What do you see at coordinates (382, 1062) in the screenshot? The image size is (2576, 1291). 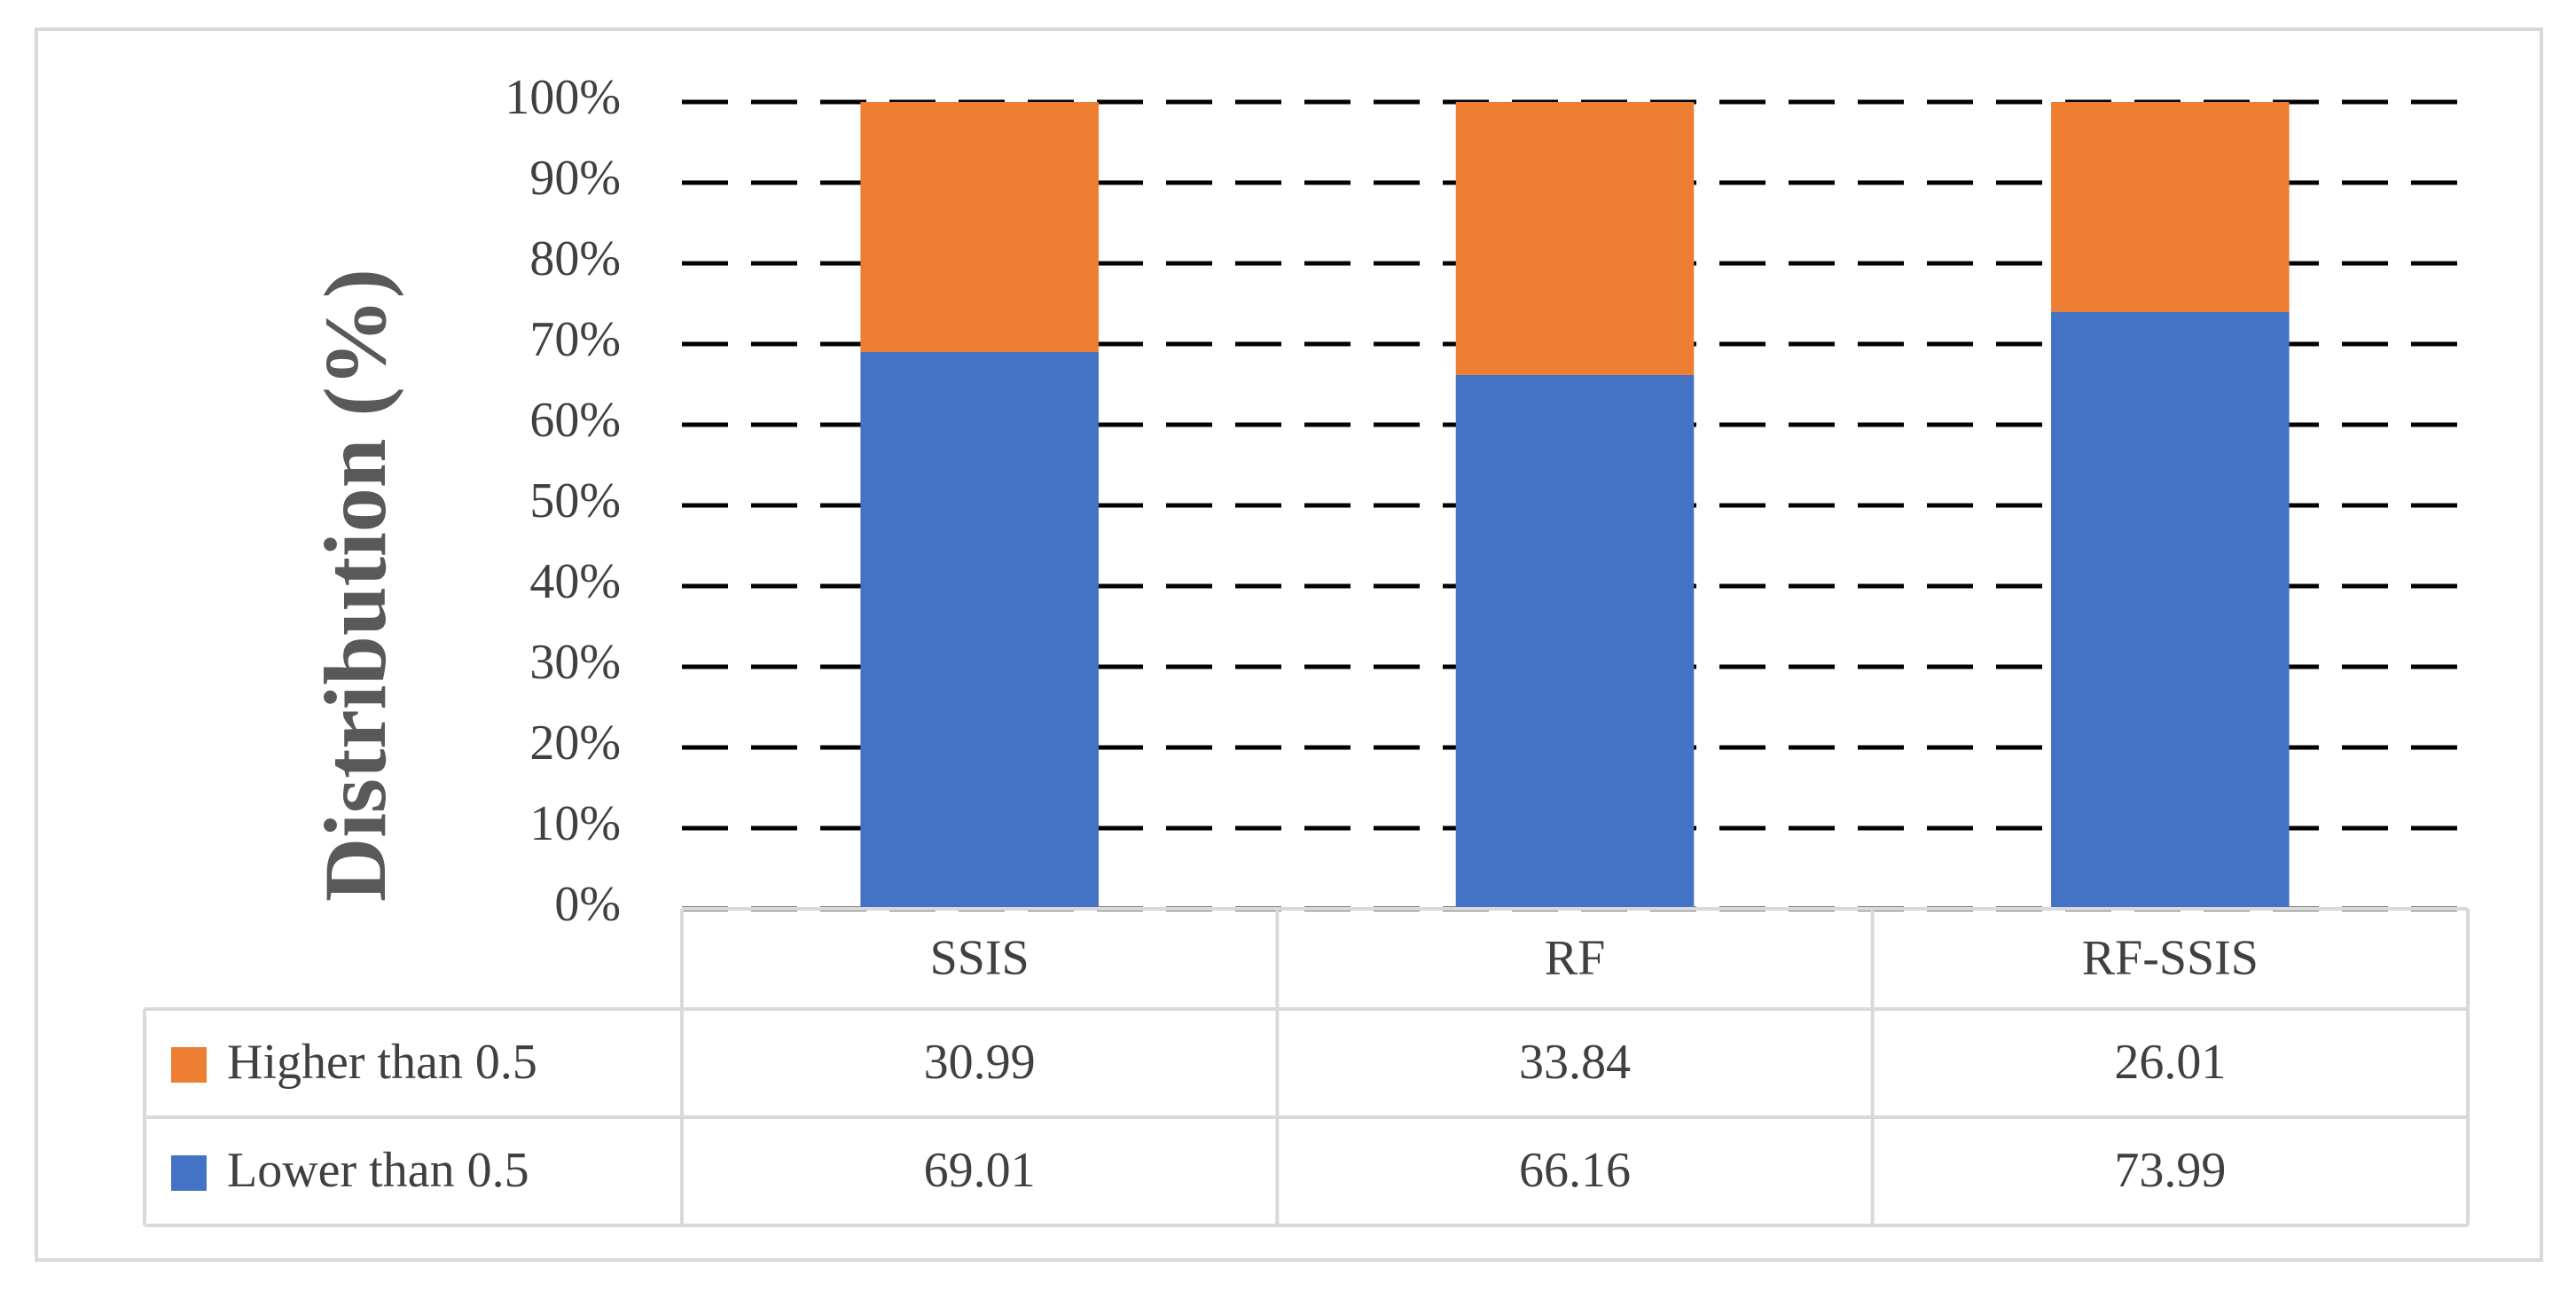 I see `legend-label: Higher than 0.5` at bounding box center [382, 1062].